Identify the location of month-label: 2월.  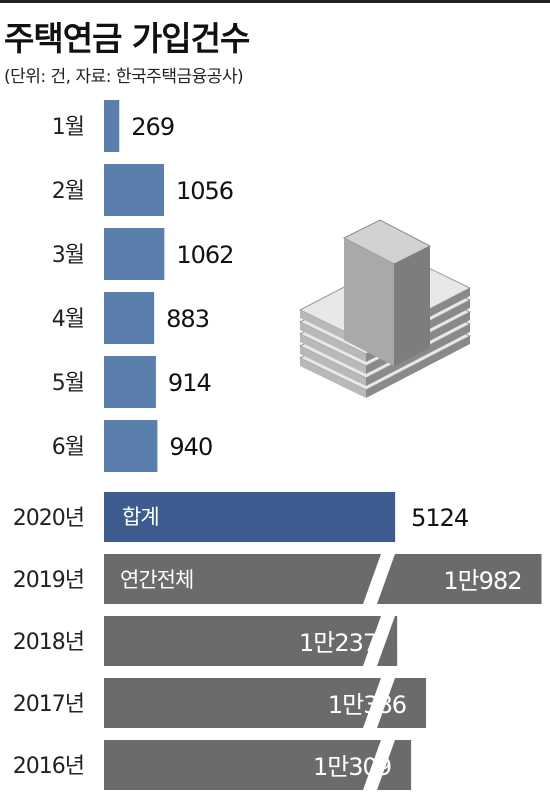
(68, 191).